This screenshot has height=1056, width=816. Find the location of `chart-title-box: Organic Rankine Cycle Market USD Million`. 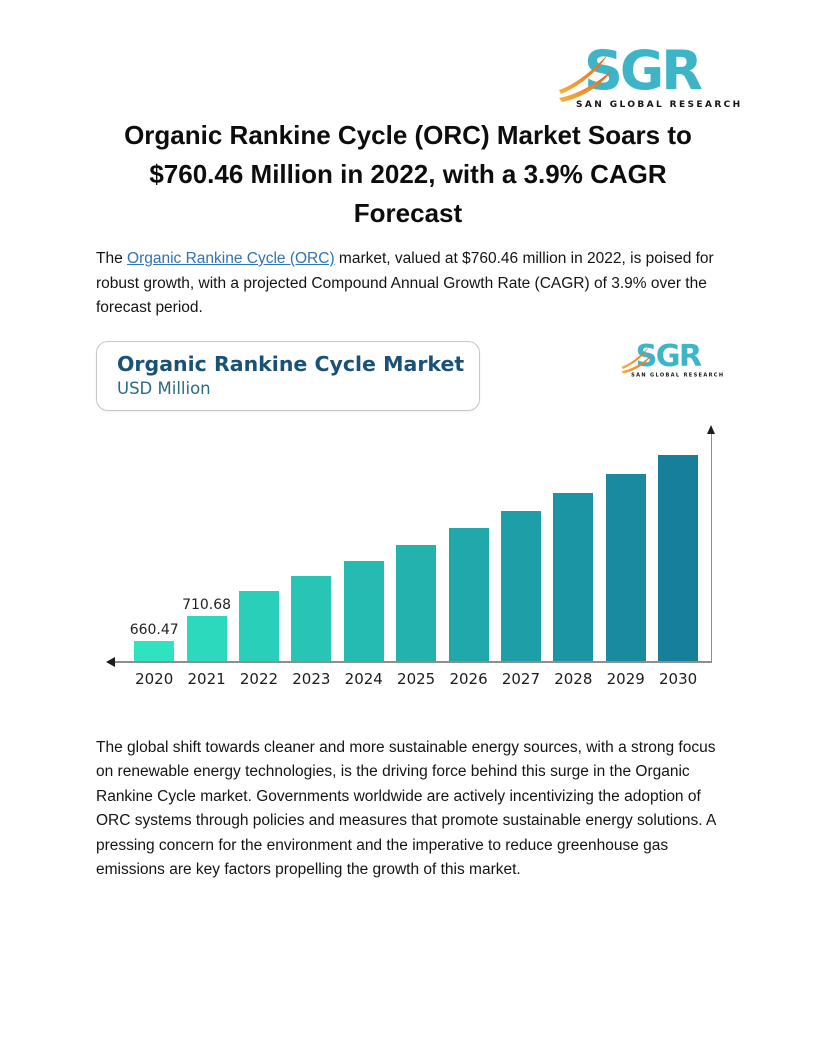

chart-title-box: Organic Rankine Cycle Market USD Million is located at coordinates (288, 375).